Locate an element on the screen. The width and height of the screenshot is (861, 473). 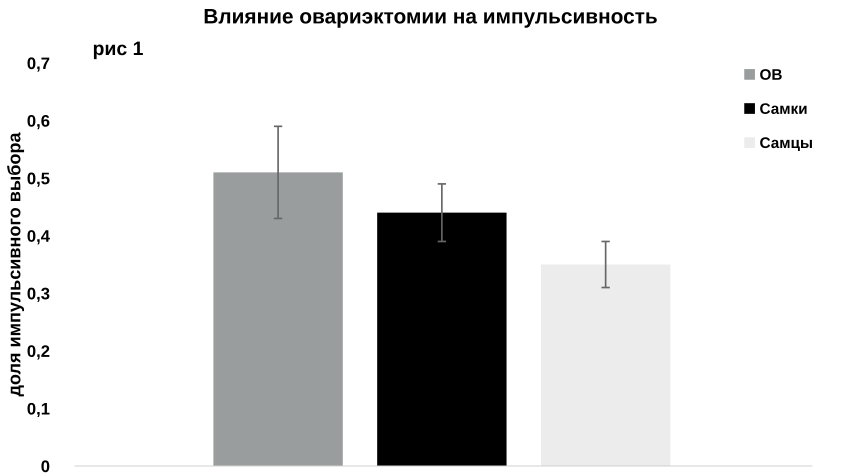
legend-label: Самки is located at coordinates (783, 108).